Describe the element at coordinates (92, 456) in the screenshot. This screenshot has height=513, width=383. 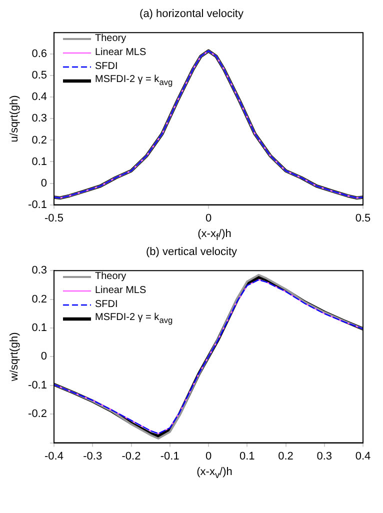
I see `x-tick-label: -0.3` at that location.